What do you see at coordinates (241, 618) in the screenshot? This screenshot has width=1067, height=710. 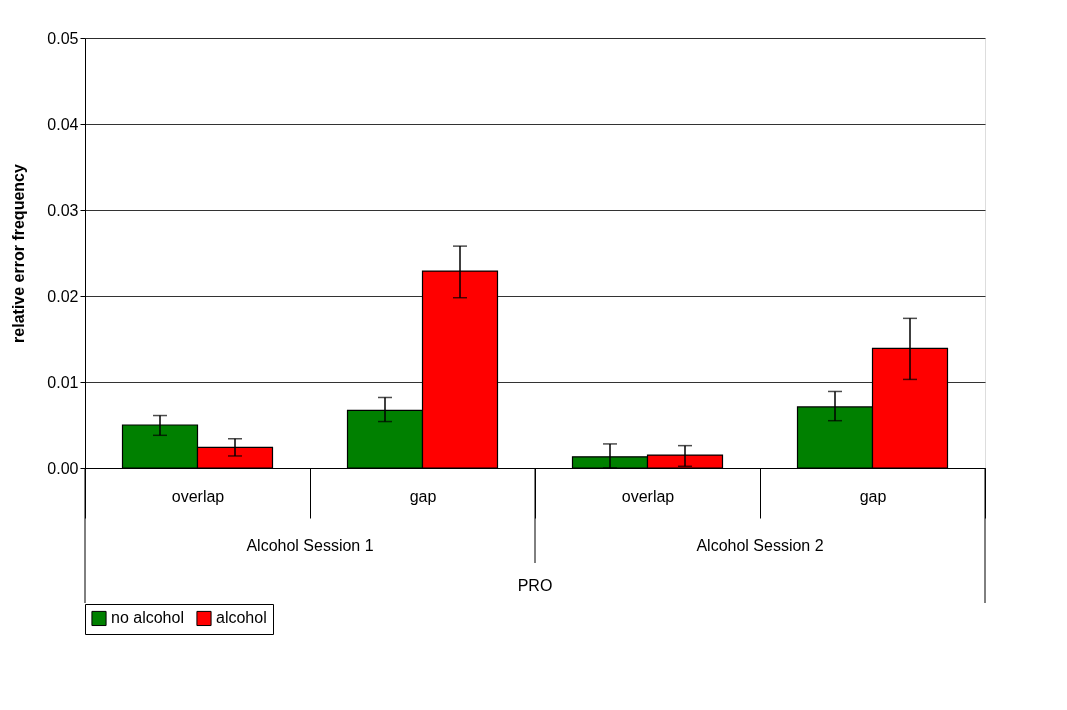 I see `legend-label: alcohol` at bounding box center [241, 618].